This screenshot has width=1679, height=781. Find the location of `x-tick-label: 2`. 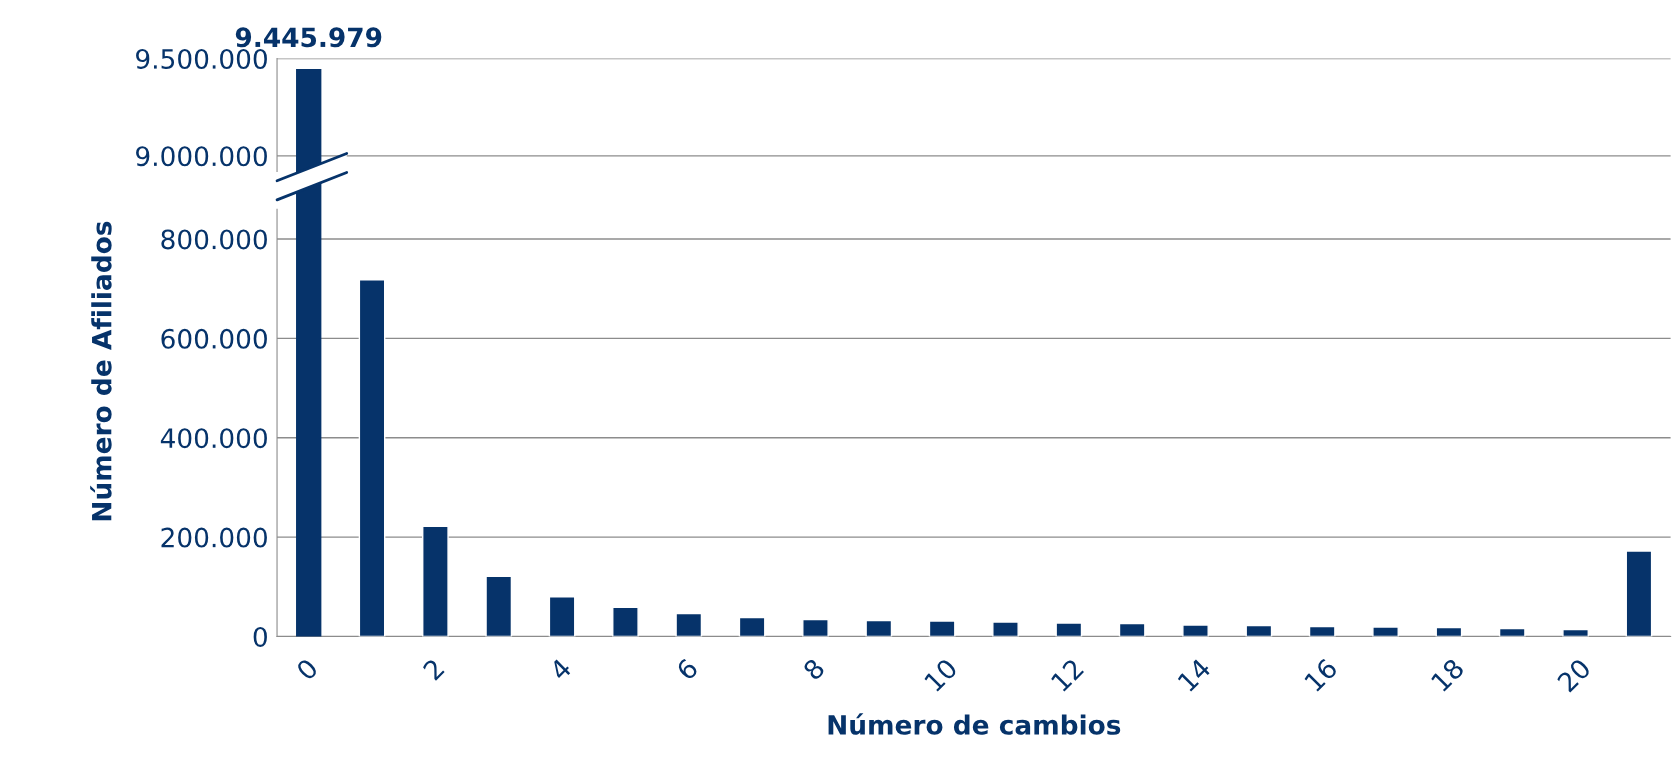

x-tick-label: 2 is located at coordinates (433, 669).